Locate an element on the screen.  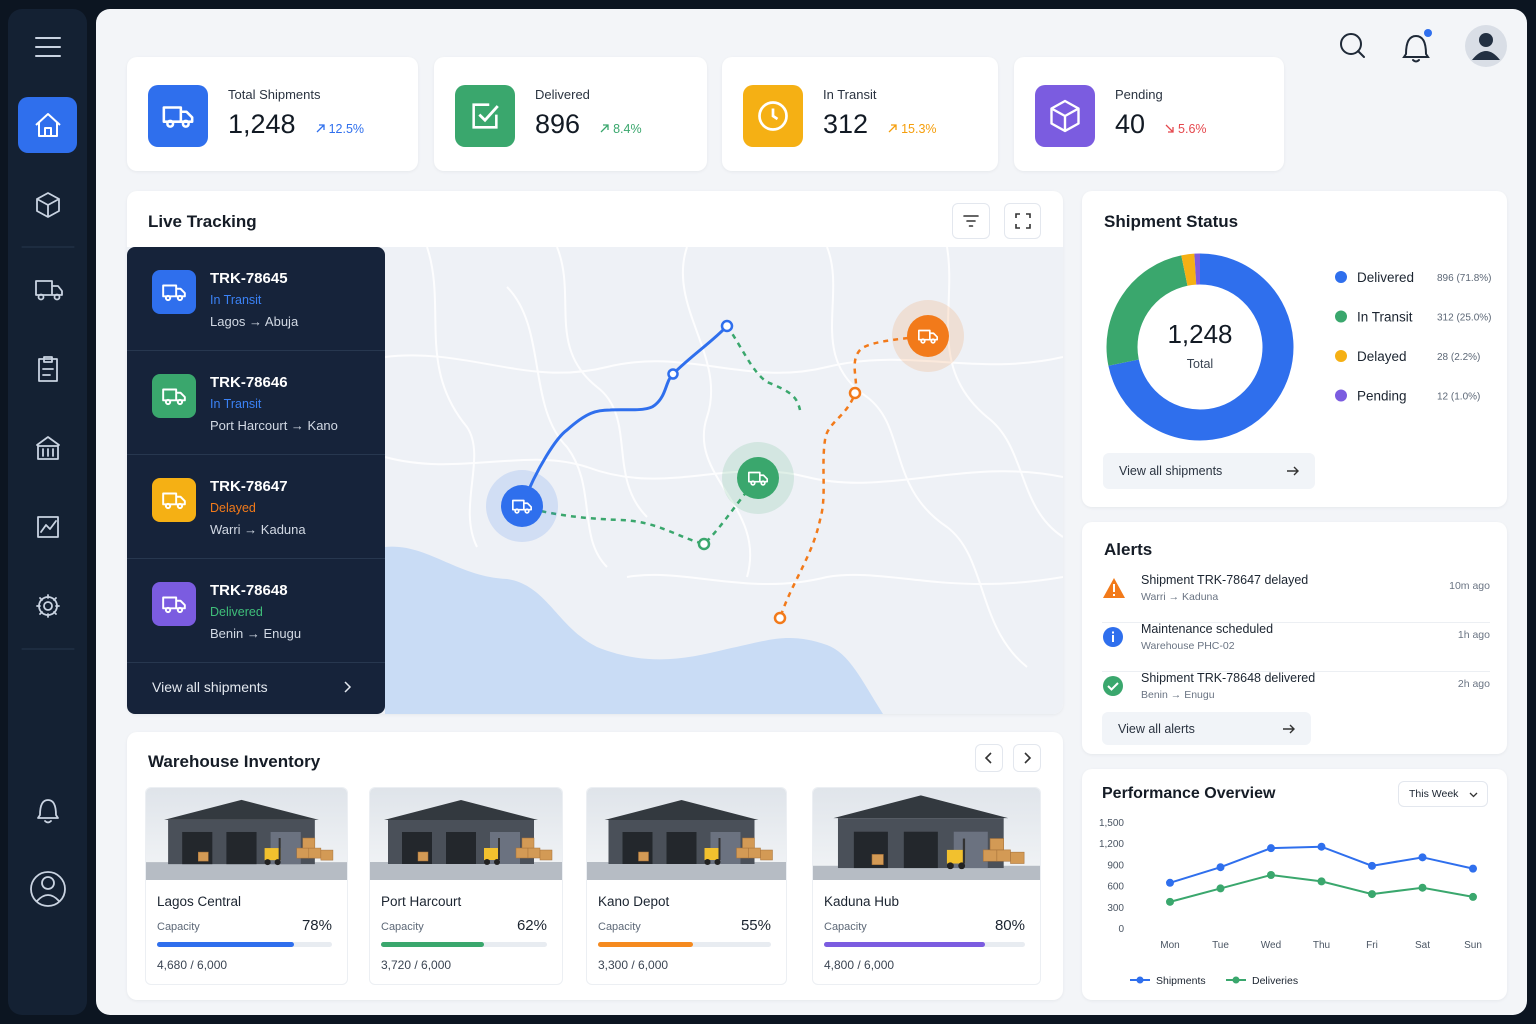
stat-card: Pending 40 5.6% is located at coordinates (1149, 114).